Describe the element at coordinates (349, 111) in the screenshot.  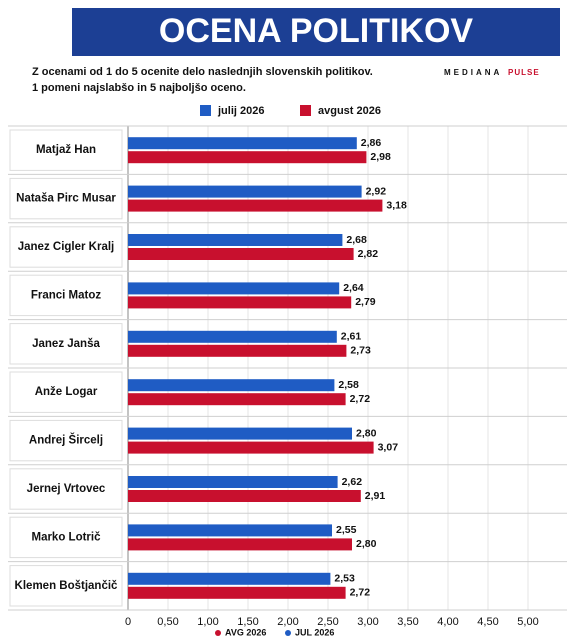
I see `legend-label: avgust 2026` at that location.